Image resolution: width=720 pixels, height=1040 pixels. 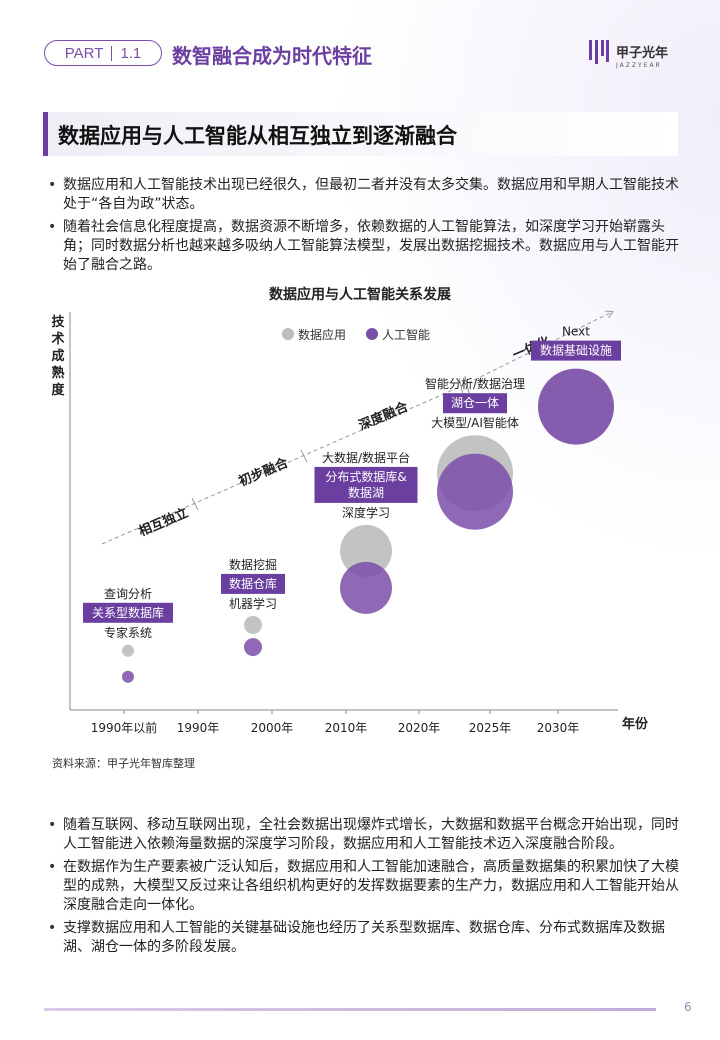 I want to click on part-number: 1.1, so click(x=131, y=53).